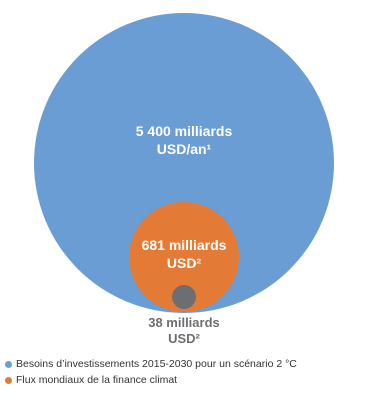 The height and width of the screenshot is (398, 367). Describe the element at coordinates (184, 322) in the screenshot. I see `small-flow-label-line1: 38 milliards` at that location.